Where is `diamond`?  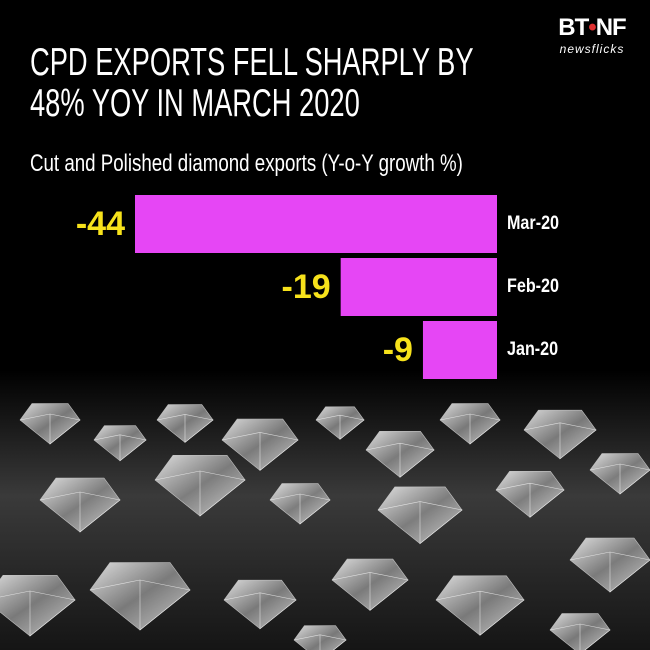
diamond is located at coordinates (38, 605).